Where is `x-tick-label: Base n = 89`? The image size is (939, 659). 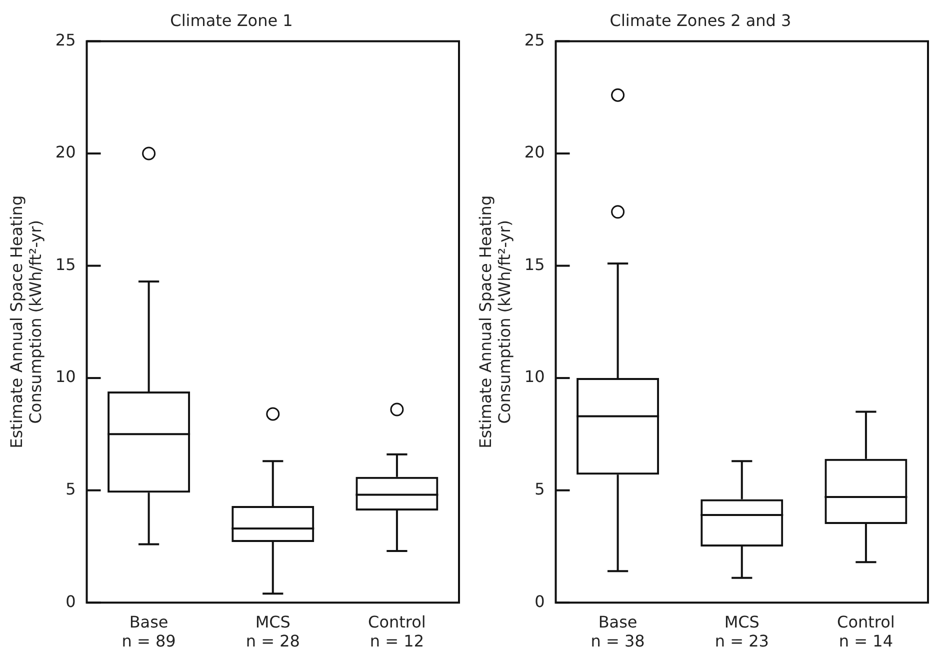
x-tick-label: Base n = 89 is located at coordinates (149, 631).